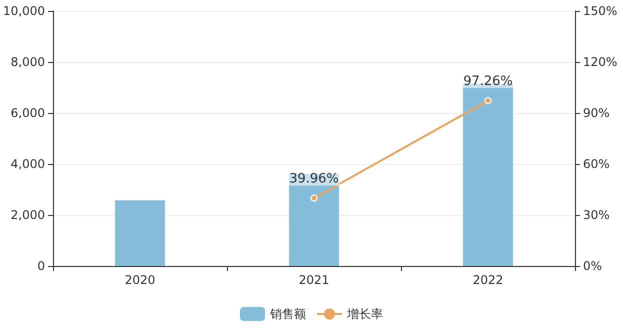  I want to click on x-tick-label: 2020, so click(140, 280).